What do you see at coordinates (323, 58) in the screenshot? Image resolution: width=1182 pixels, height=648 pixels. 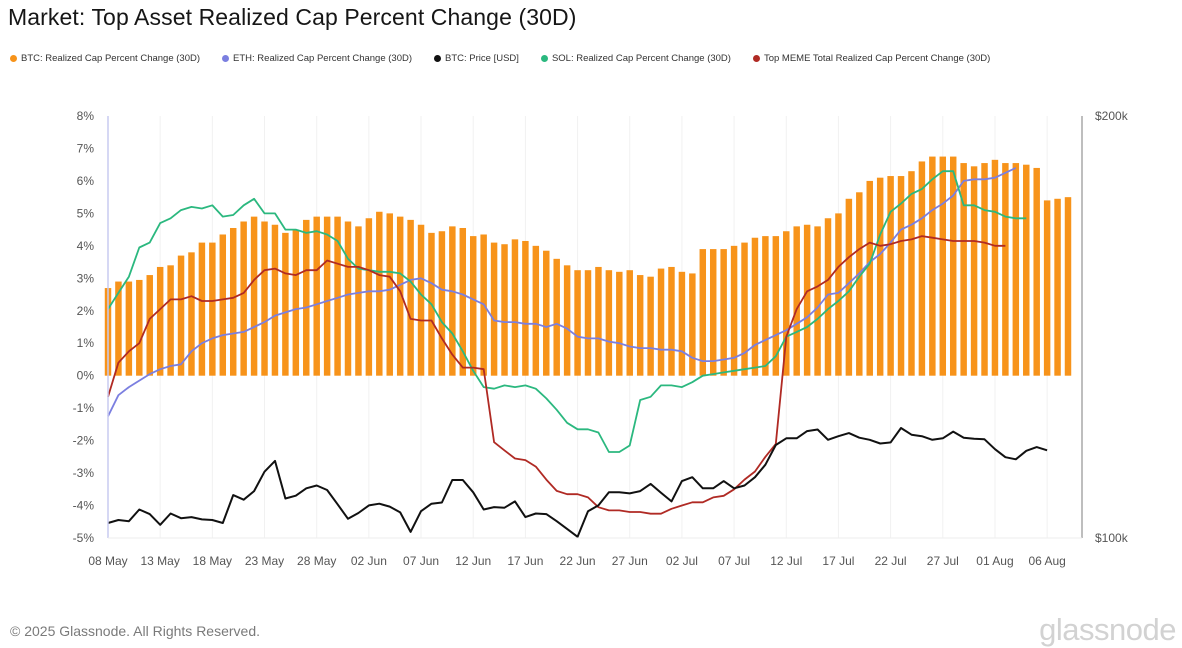 I see `legend-label: ETH: Realized Cap Percent Change (30D)` at bounding box center [323, 58].